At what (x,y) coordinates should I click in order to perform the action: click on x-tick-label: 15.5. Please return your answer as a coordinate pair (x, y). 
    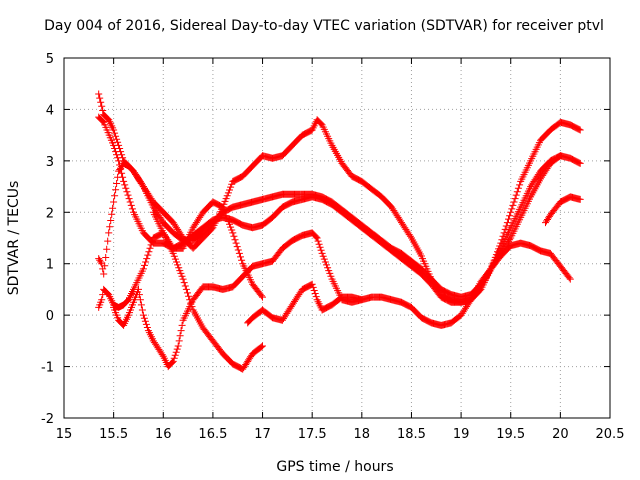
    Looking at the image, I should click on (113, 434).